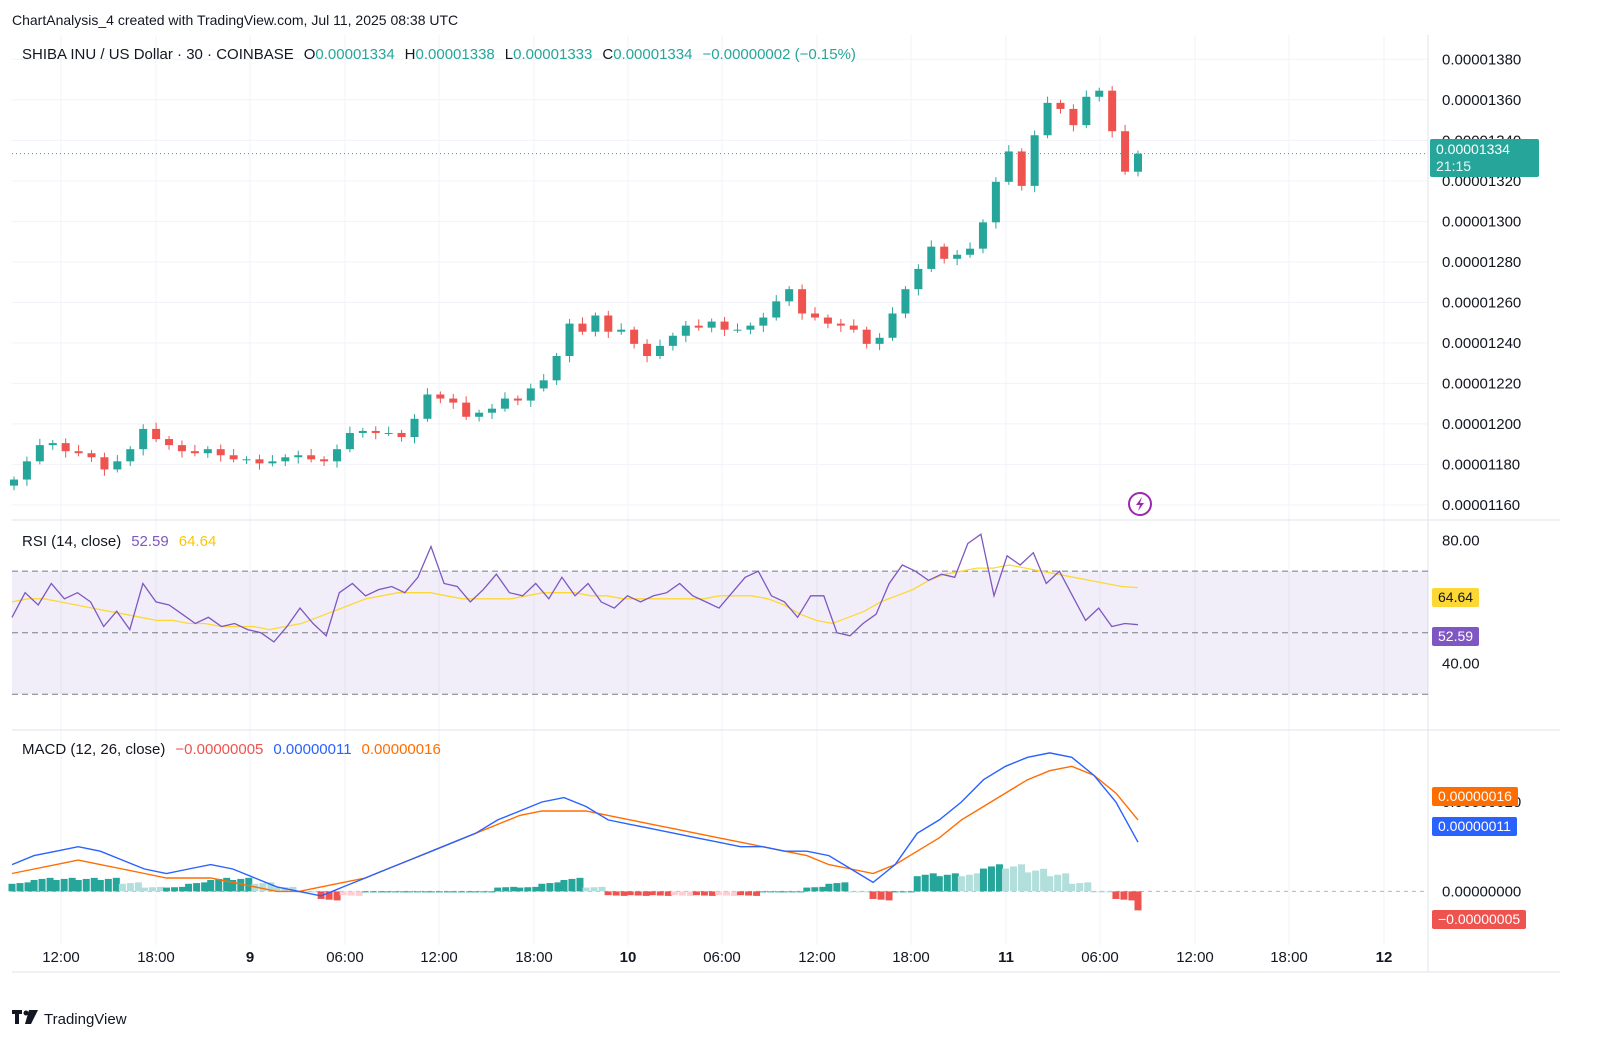 Image resolution: width=1600 pixels, height=1039 pixels. Describe the element at coordinates (722, 957) in the screenshot. I see `x-axis-label: 06:00` at that location.